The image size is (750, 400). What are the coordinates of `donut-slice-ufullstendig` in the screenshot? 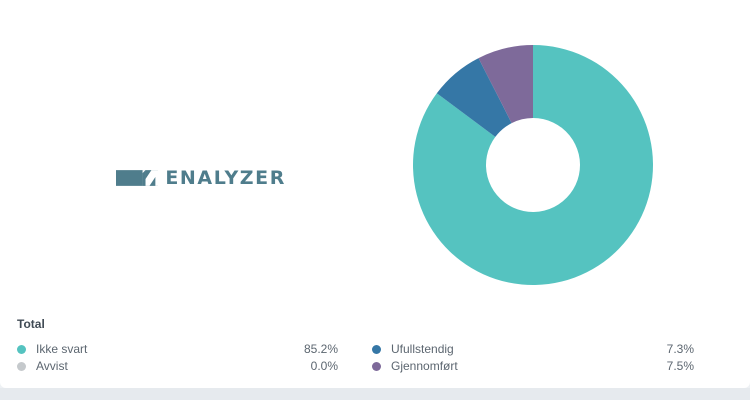 It's located at (474, 97).